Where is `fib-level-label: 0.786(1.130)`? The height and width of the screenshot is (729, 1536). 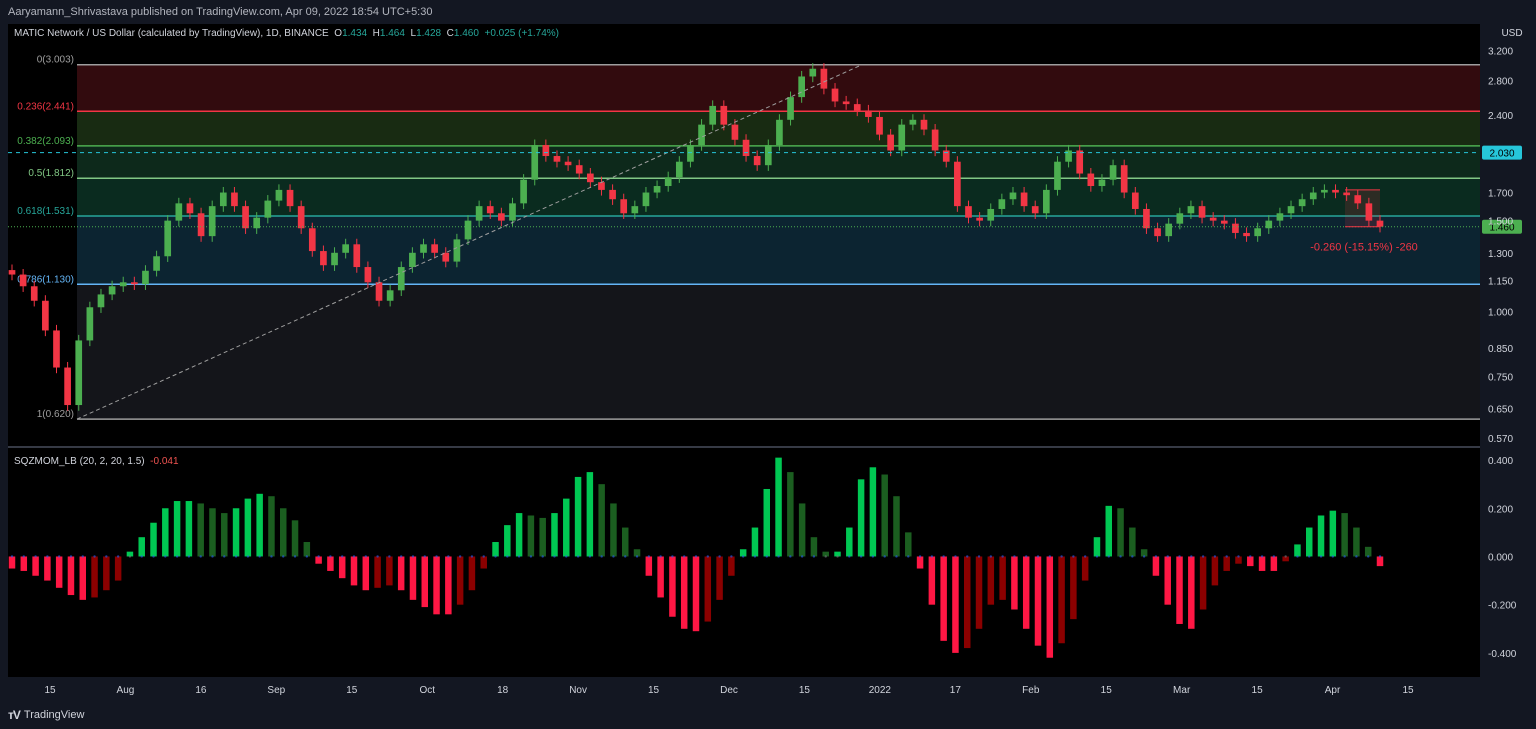 fib-level-label: 0.786(1.130) is located at coordinates (45, 279).